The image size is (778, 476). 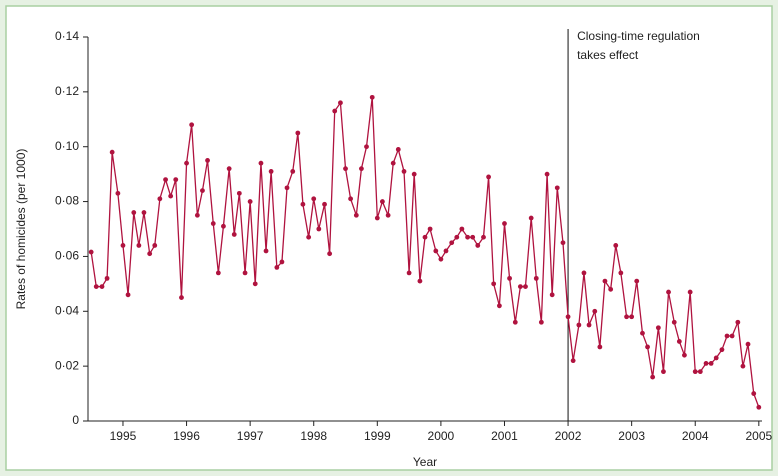 What do you see at coordinates (425, 462) in the screenshot?
I see `x-axis-label: Year` at bounding box center [425, 462].